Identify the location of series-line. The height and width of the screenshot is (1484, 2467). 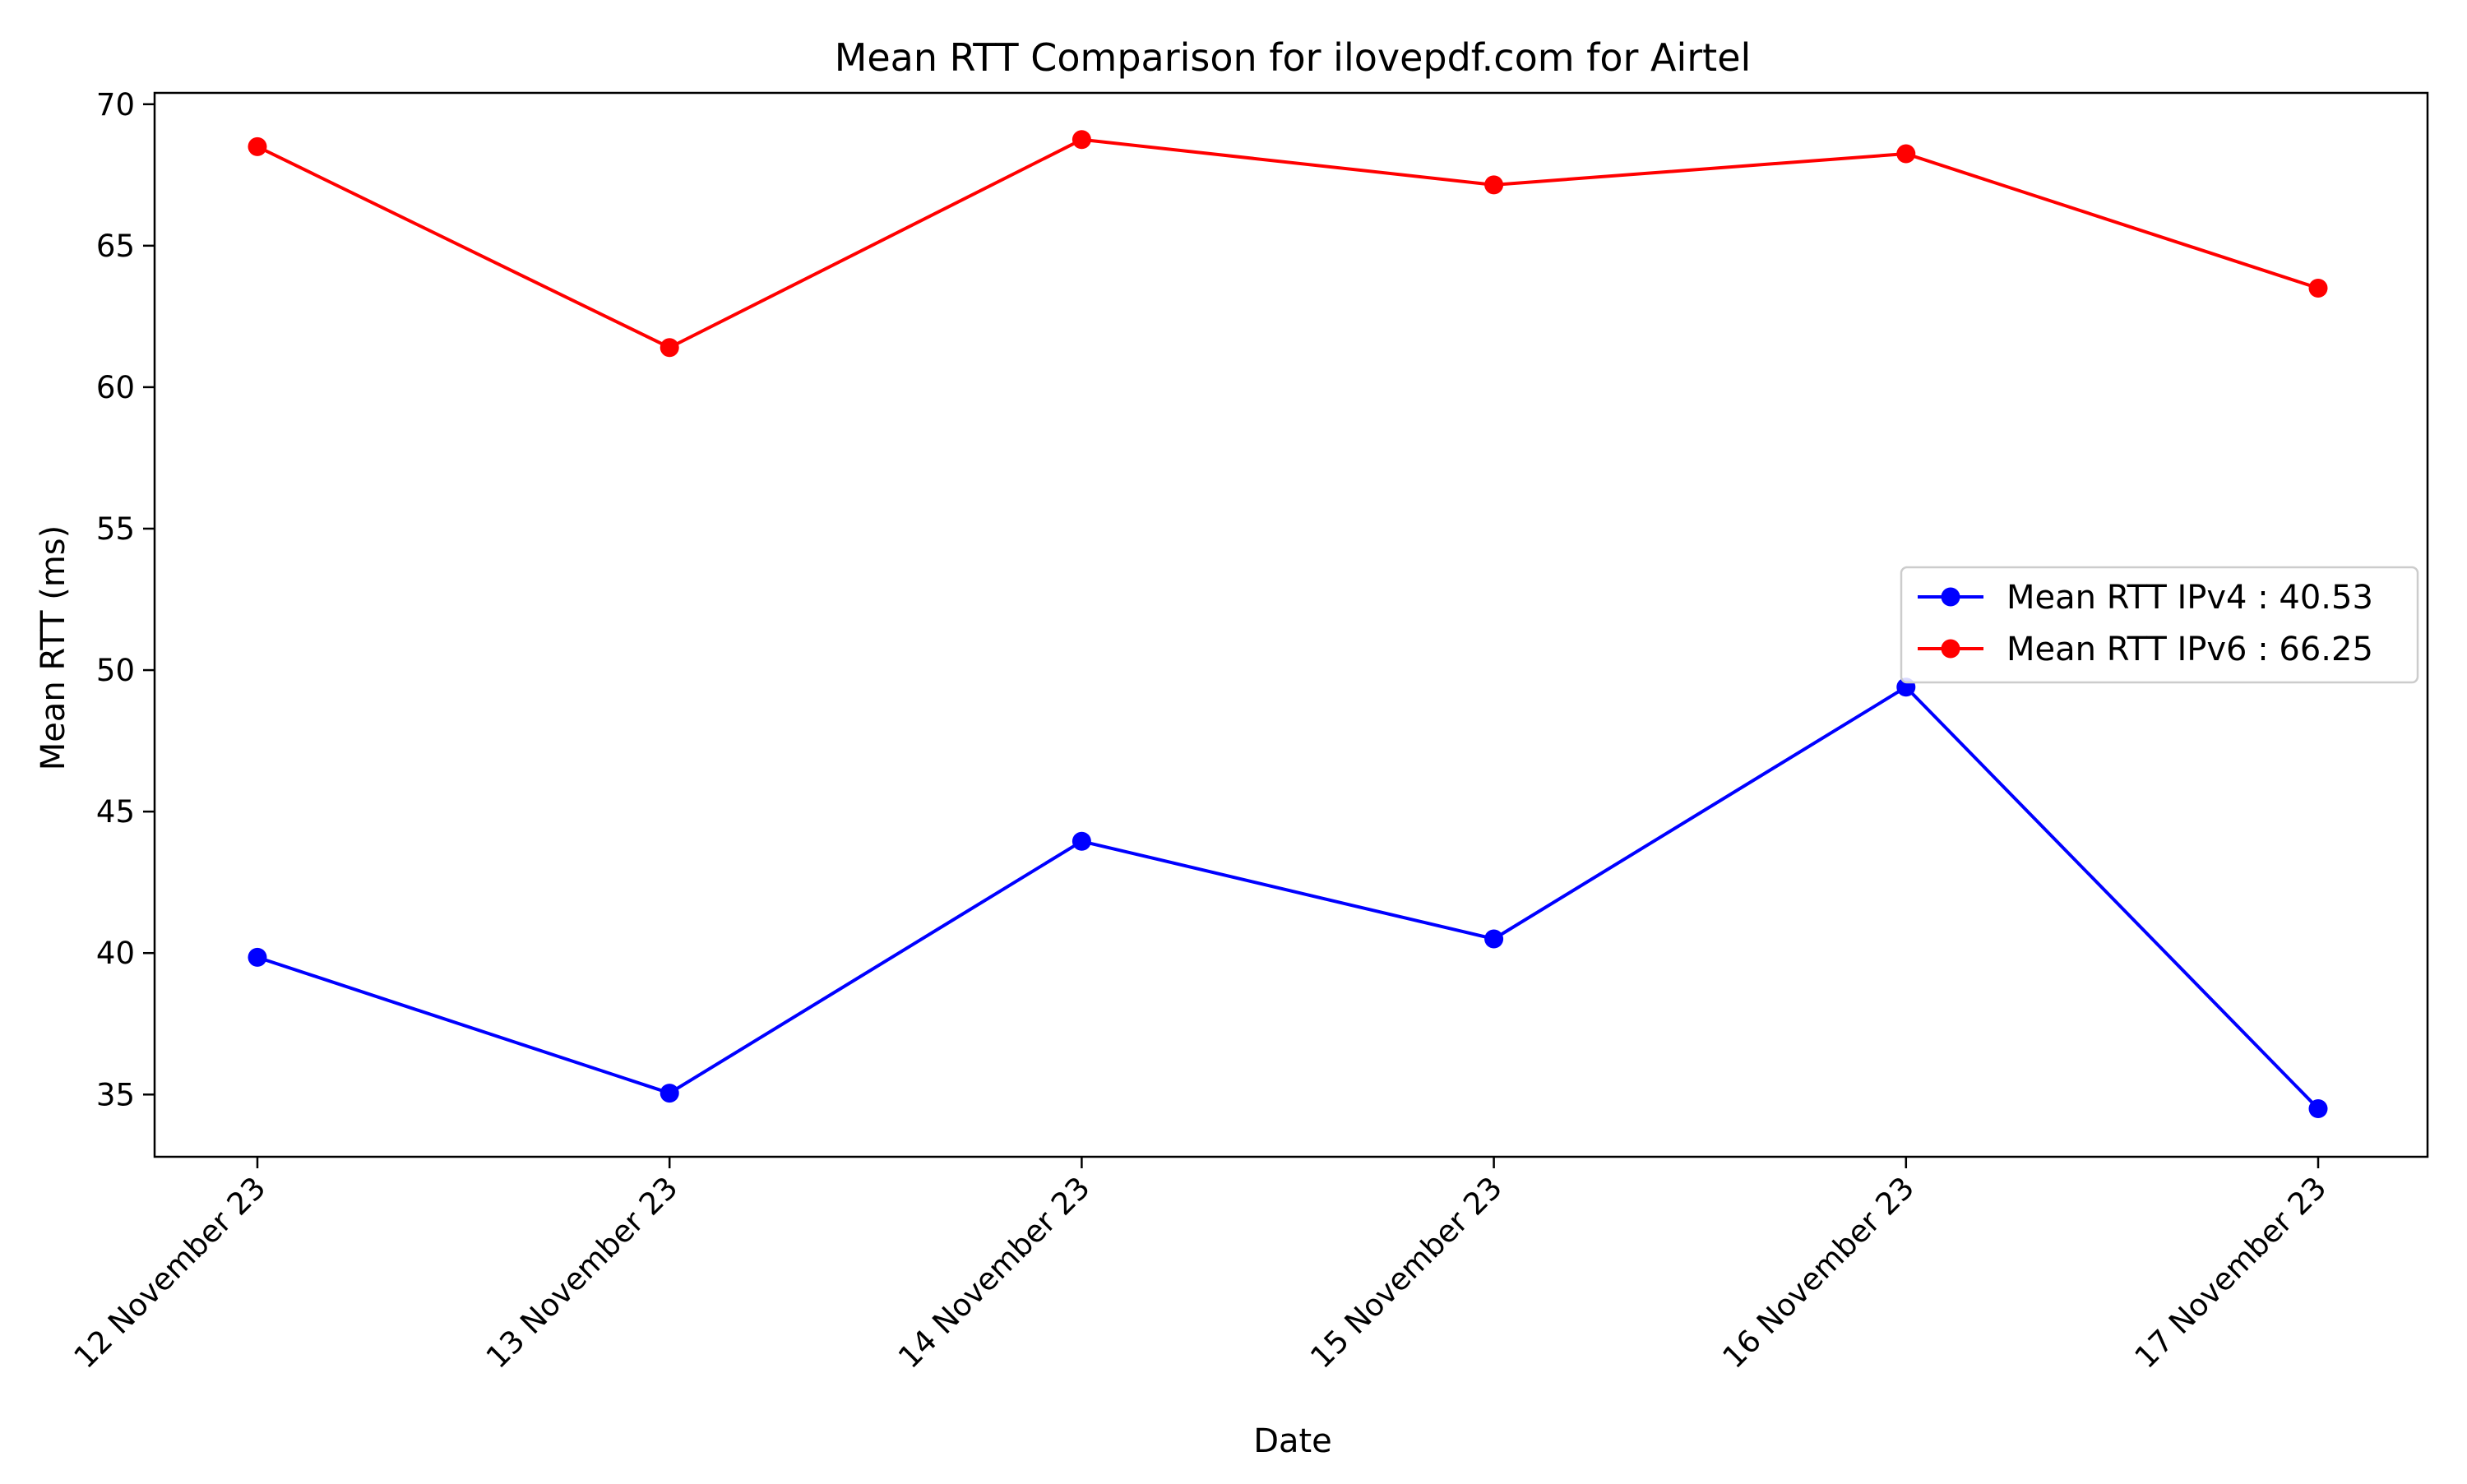
(1288, 243).